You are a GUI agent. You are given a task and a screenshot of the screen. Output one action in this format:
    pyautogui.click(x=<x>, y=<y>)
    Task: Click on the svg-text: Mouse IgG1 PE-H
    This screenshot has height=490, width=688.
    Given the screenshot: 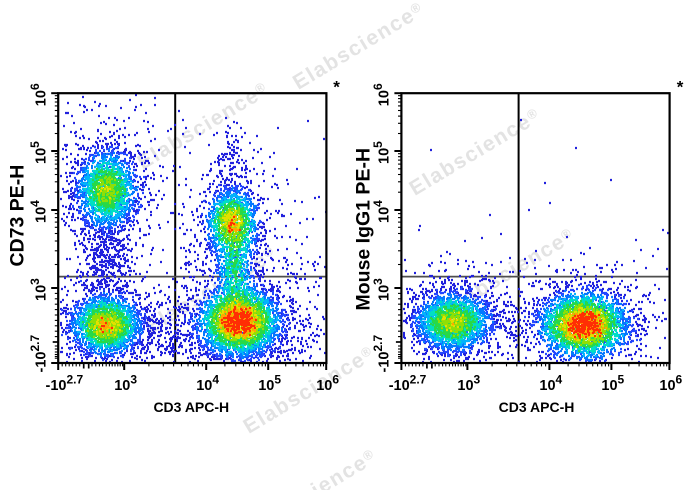 What is the action you would take?
    pyautogui.click(x=364, y=229)
    